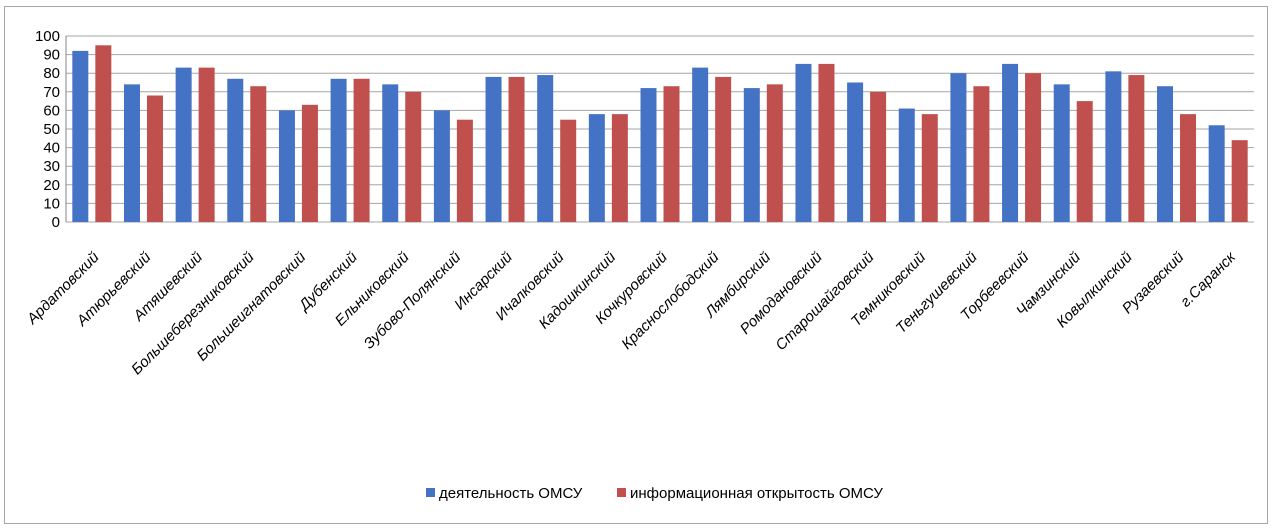  Describe the element at coordinates (825, 301) in the screenshot. I see `x-category-label: Старошайговский` at that location.